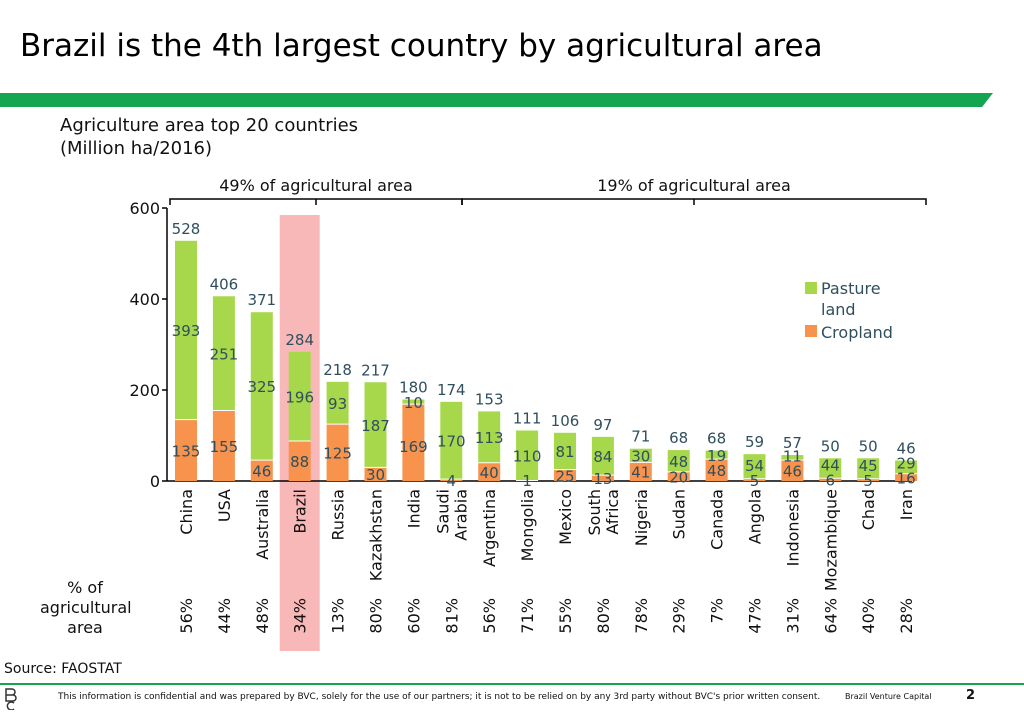  What do you see at coordinates (375, 370) in the screenshot?
I see `total-value-label: 217` at bounding box center [375, 370].